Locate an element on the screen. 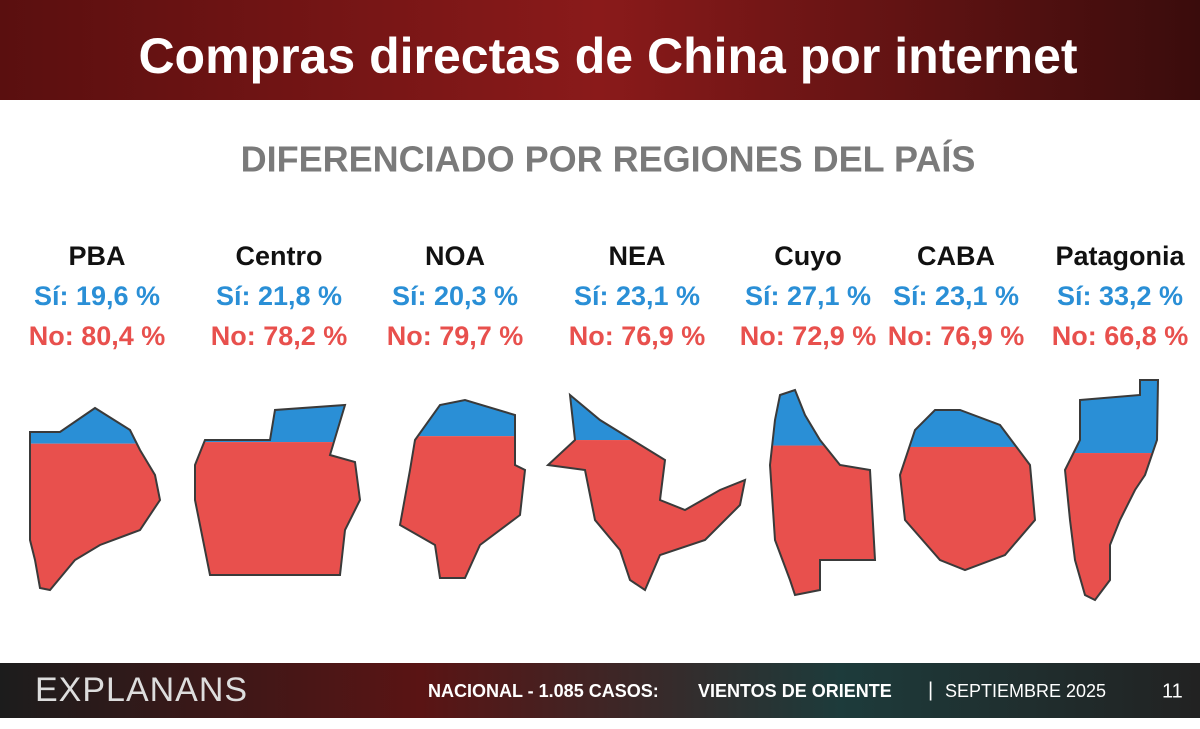  value-label: No: 79,7 % is located at coordinates (455, 336).